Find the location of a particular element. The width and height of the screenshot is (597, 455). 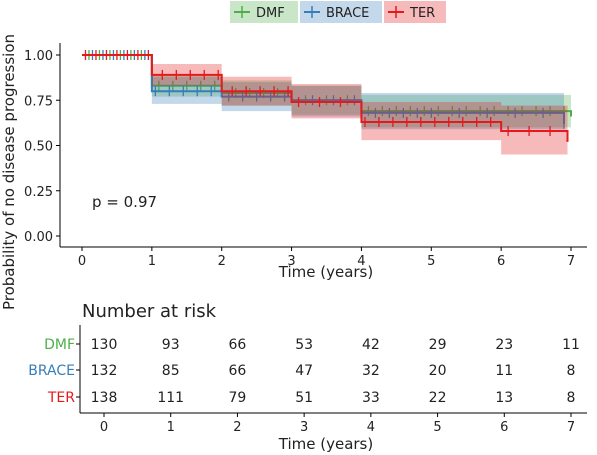

risk-count-brace: 66 is located at coordinates (238, 371).